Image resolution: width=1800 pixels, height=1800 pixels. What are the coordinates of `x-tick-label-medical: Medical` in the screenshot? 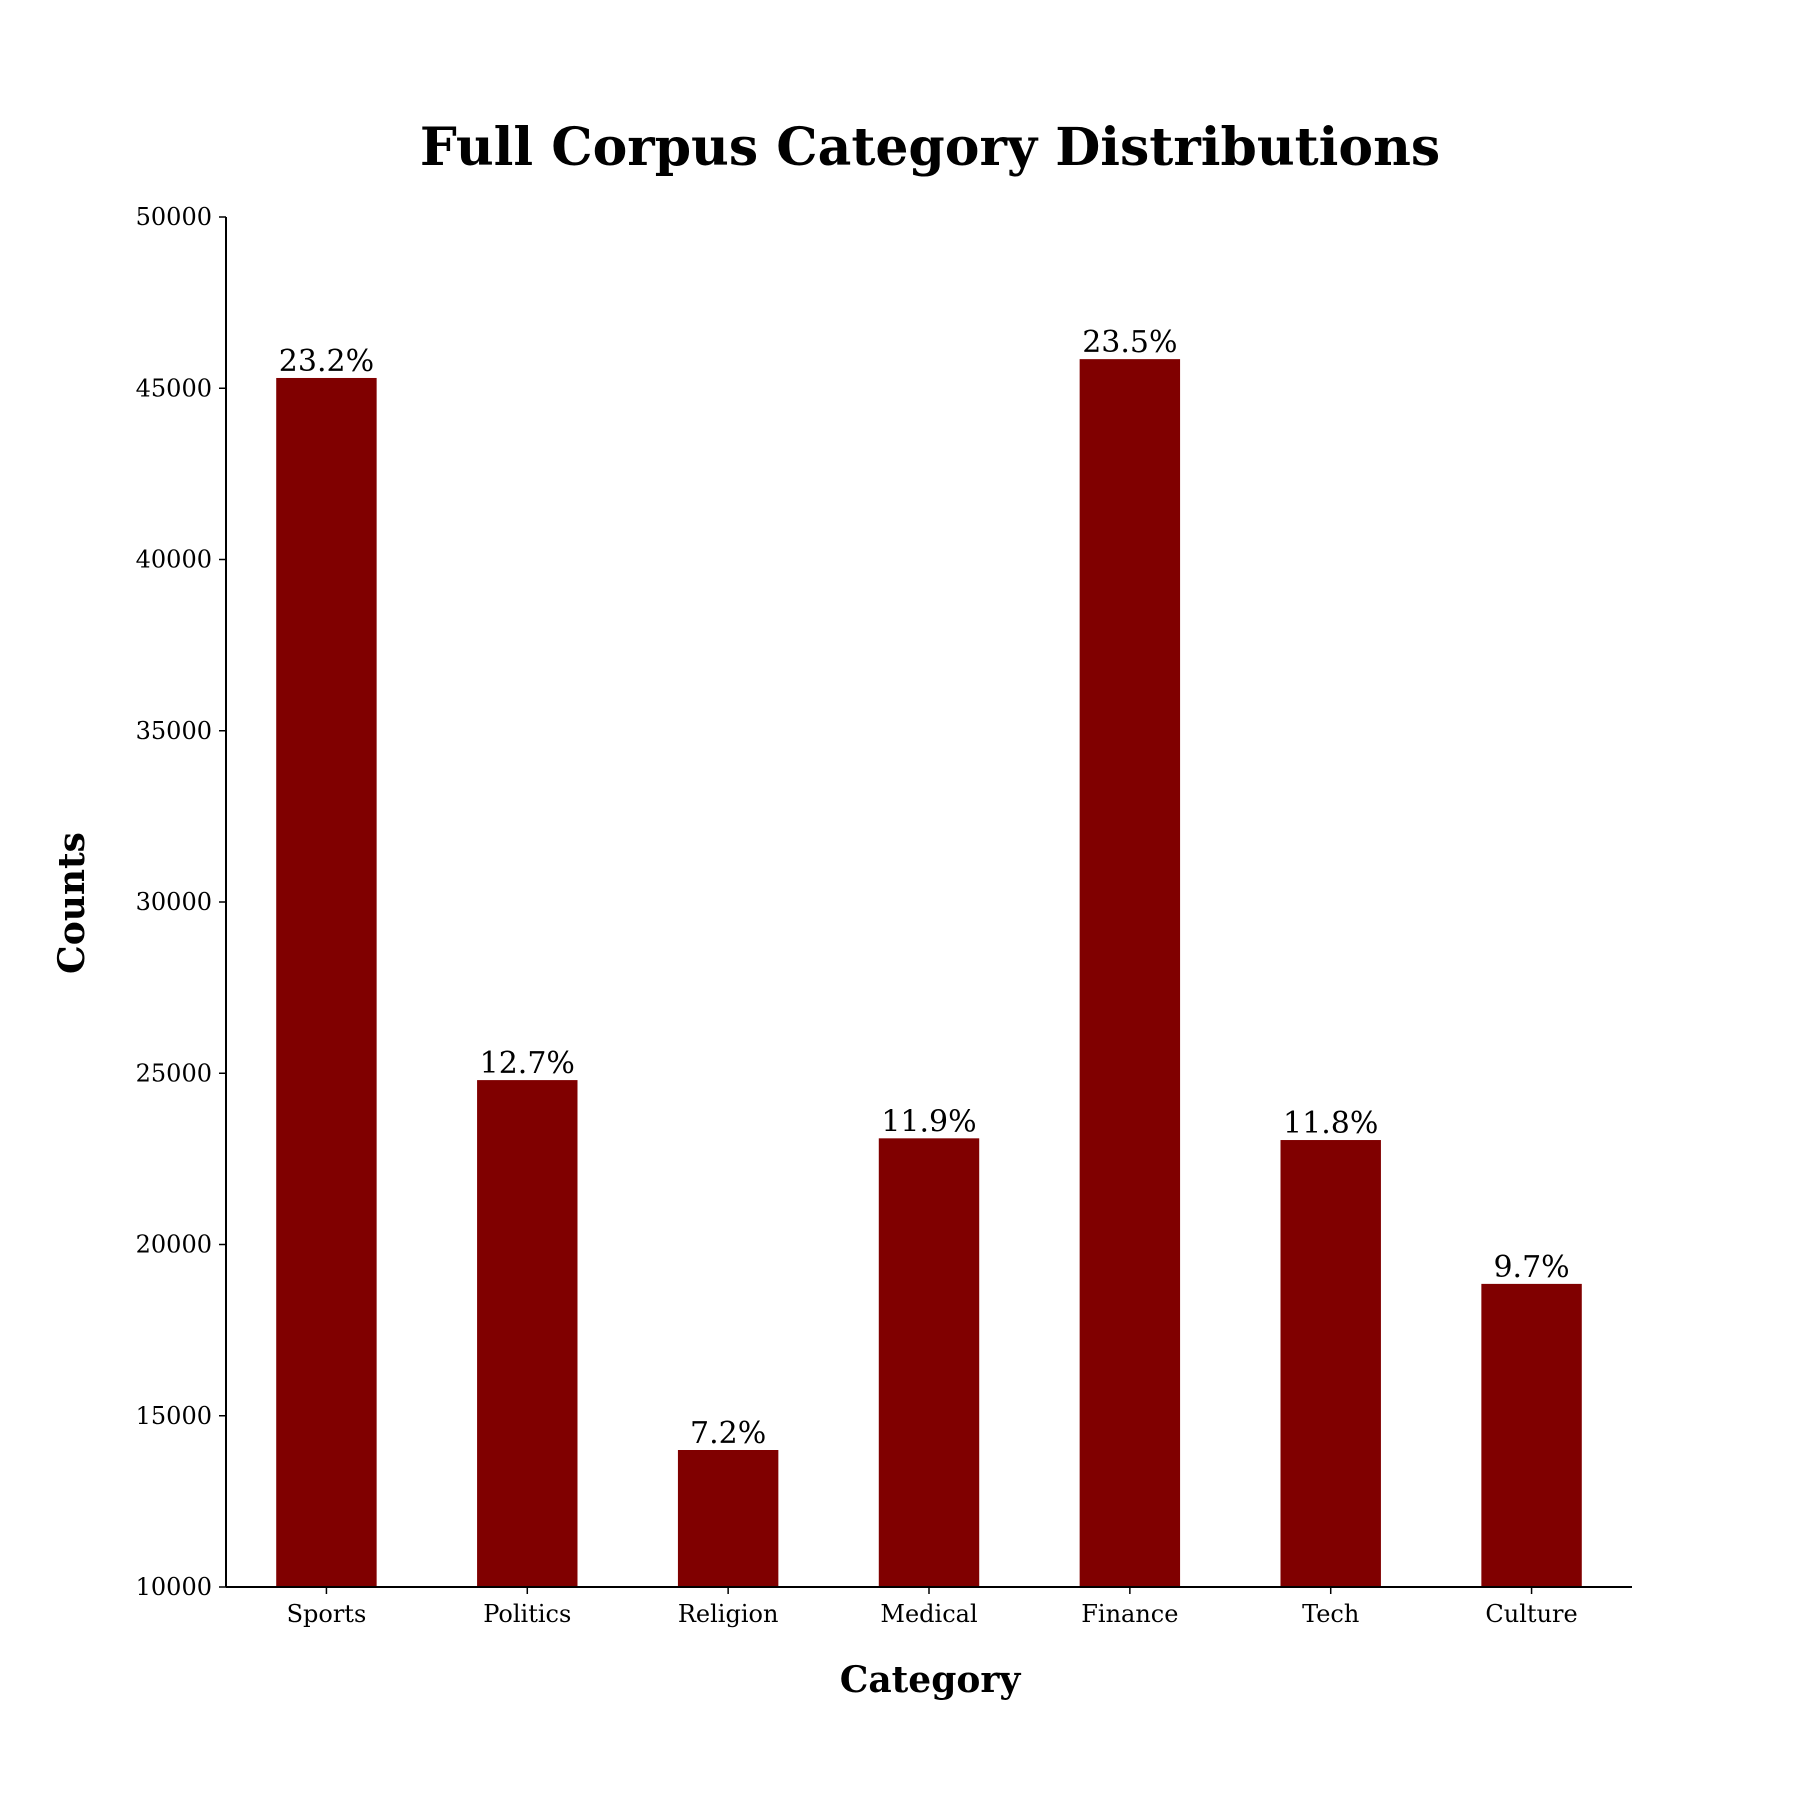 It's located at (928, 1614).